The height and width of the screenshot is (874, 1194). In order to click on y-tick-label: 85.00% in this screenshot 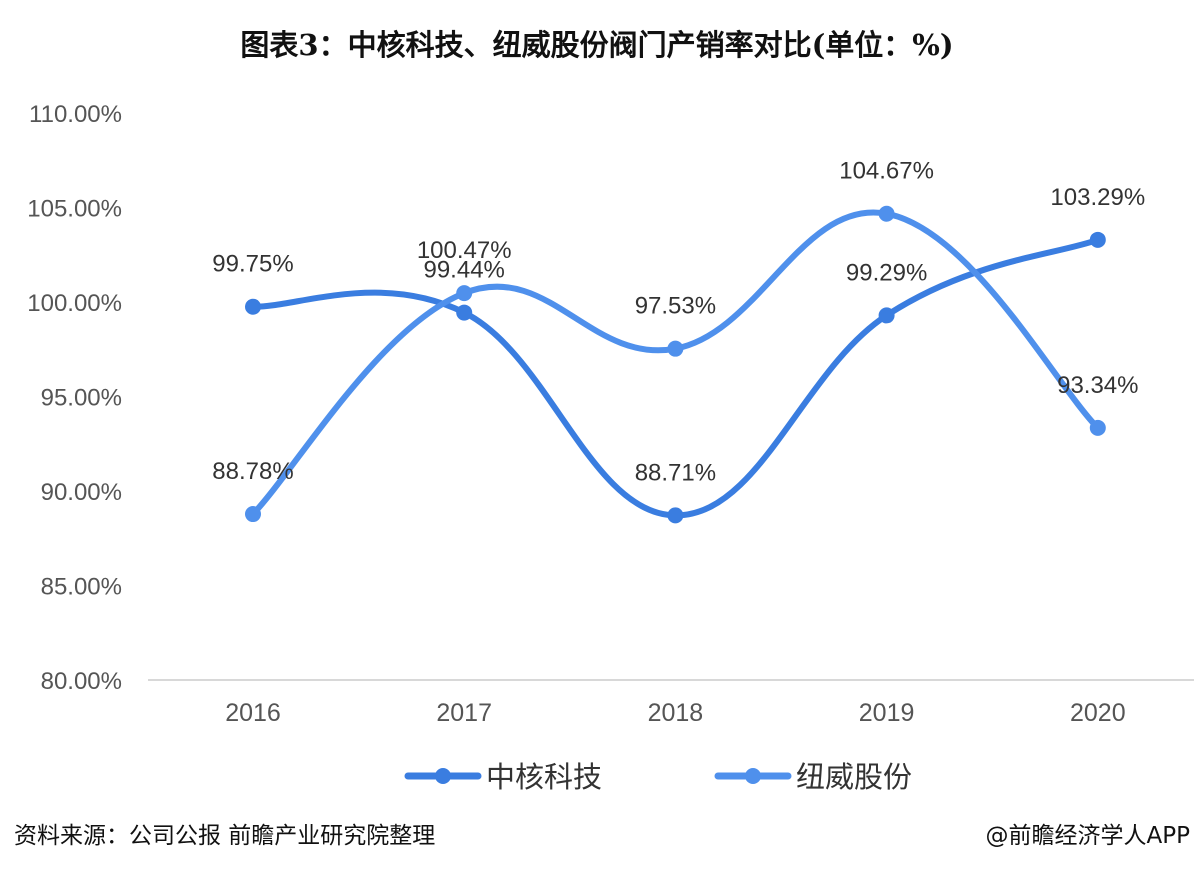, I will do `click(81, 587)`.